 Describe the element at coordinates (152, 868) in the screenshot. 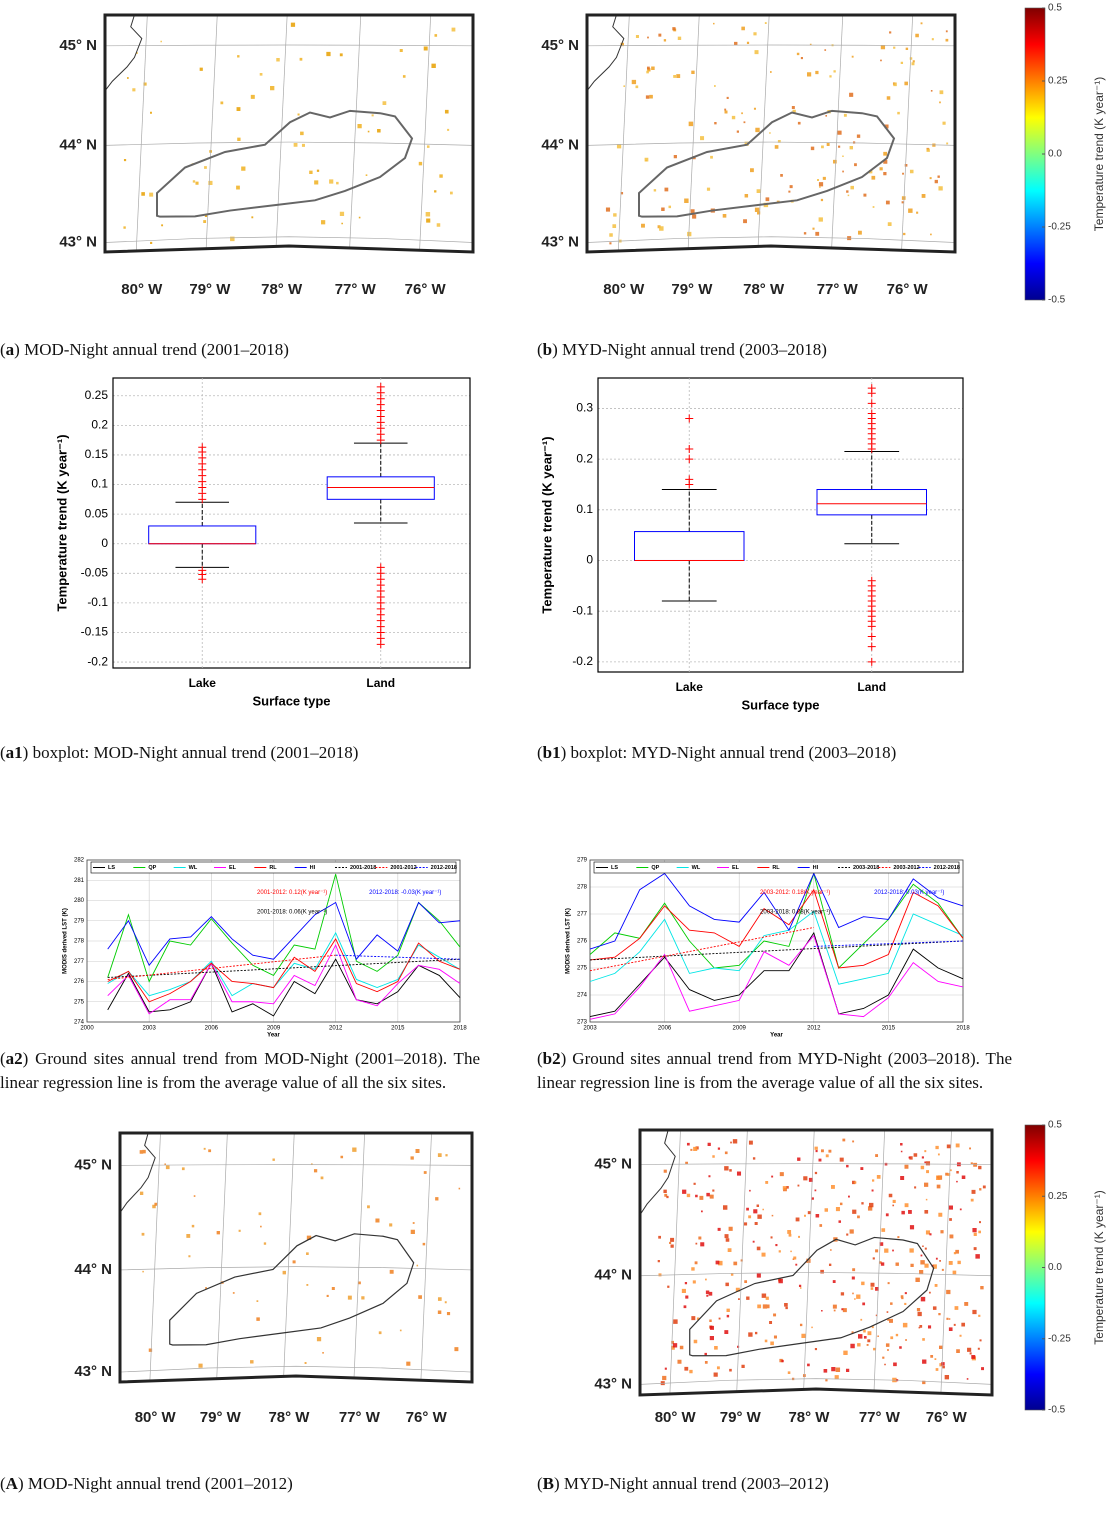

I see `legend-label: QP` at that location.